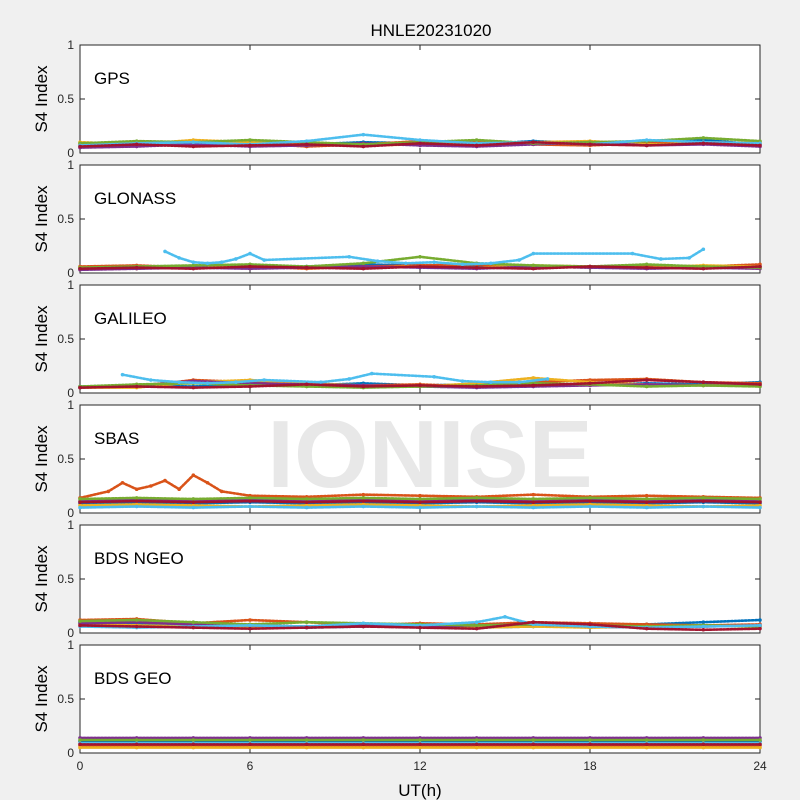  Describe the element at coordinates (139, 558) in the screenshot. I see `panel-label: BDS NGEO` at that location.